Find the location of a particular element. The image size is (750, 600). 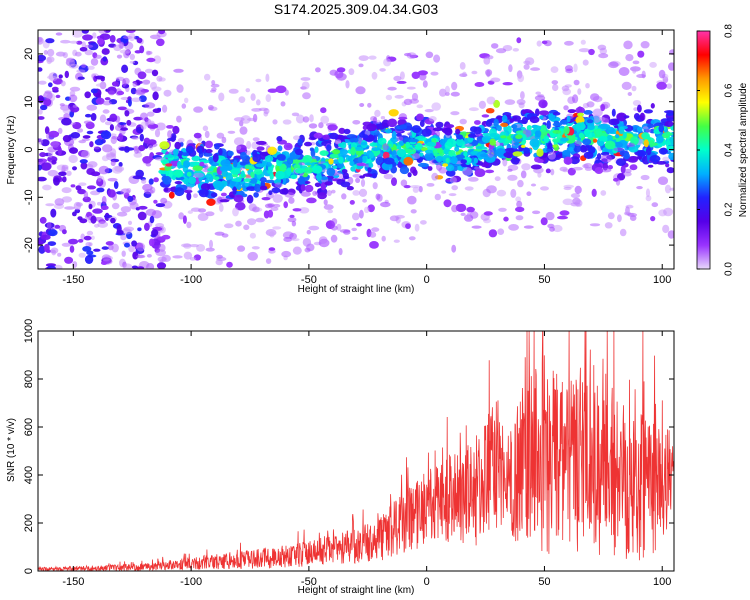

y-tick-label: 600 is located at coordinates (29, 427).